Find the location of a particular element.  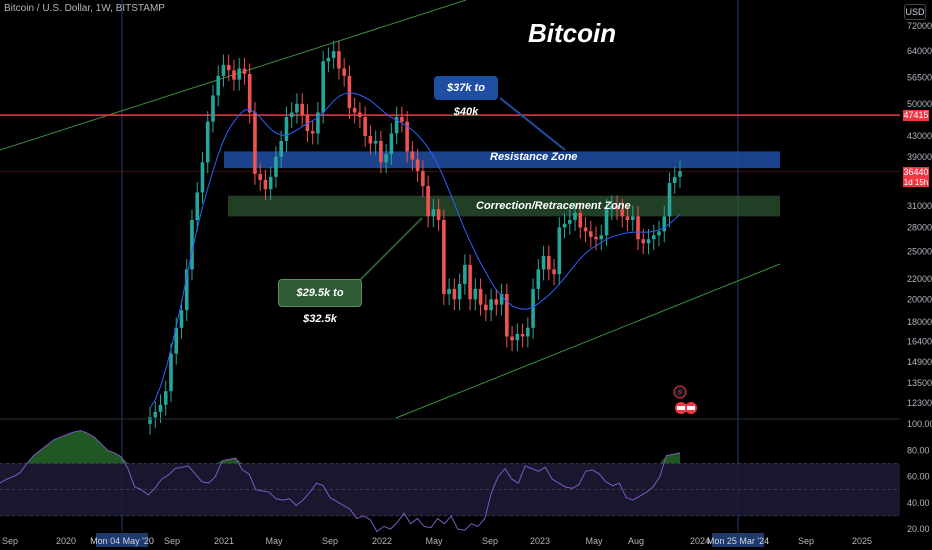

symbol-header: Bitcoin / U.S. Dollar, 1W, BITSTAMP is located at coordinates (84, 8).